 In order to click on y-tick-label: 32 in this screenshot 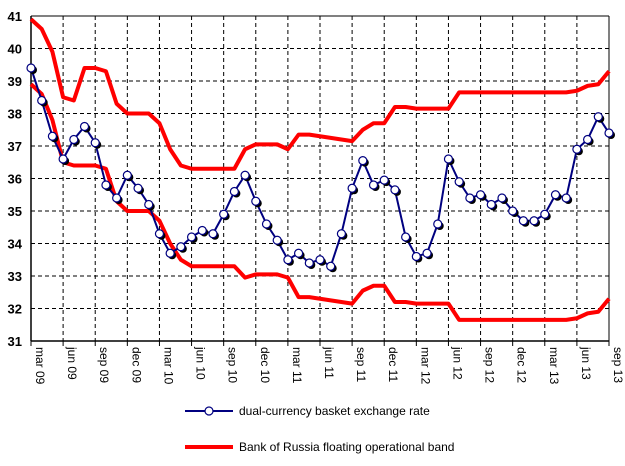, I will do `click(15, 309)`.